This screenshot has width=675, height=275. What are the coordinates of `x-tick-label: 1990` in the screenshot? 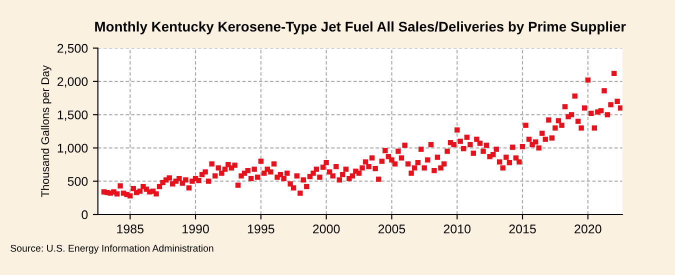 It's located at (195, 229).